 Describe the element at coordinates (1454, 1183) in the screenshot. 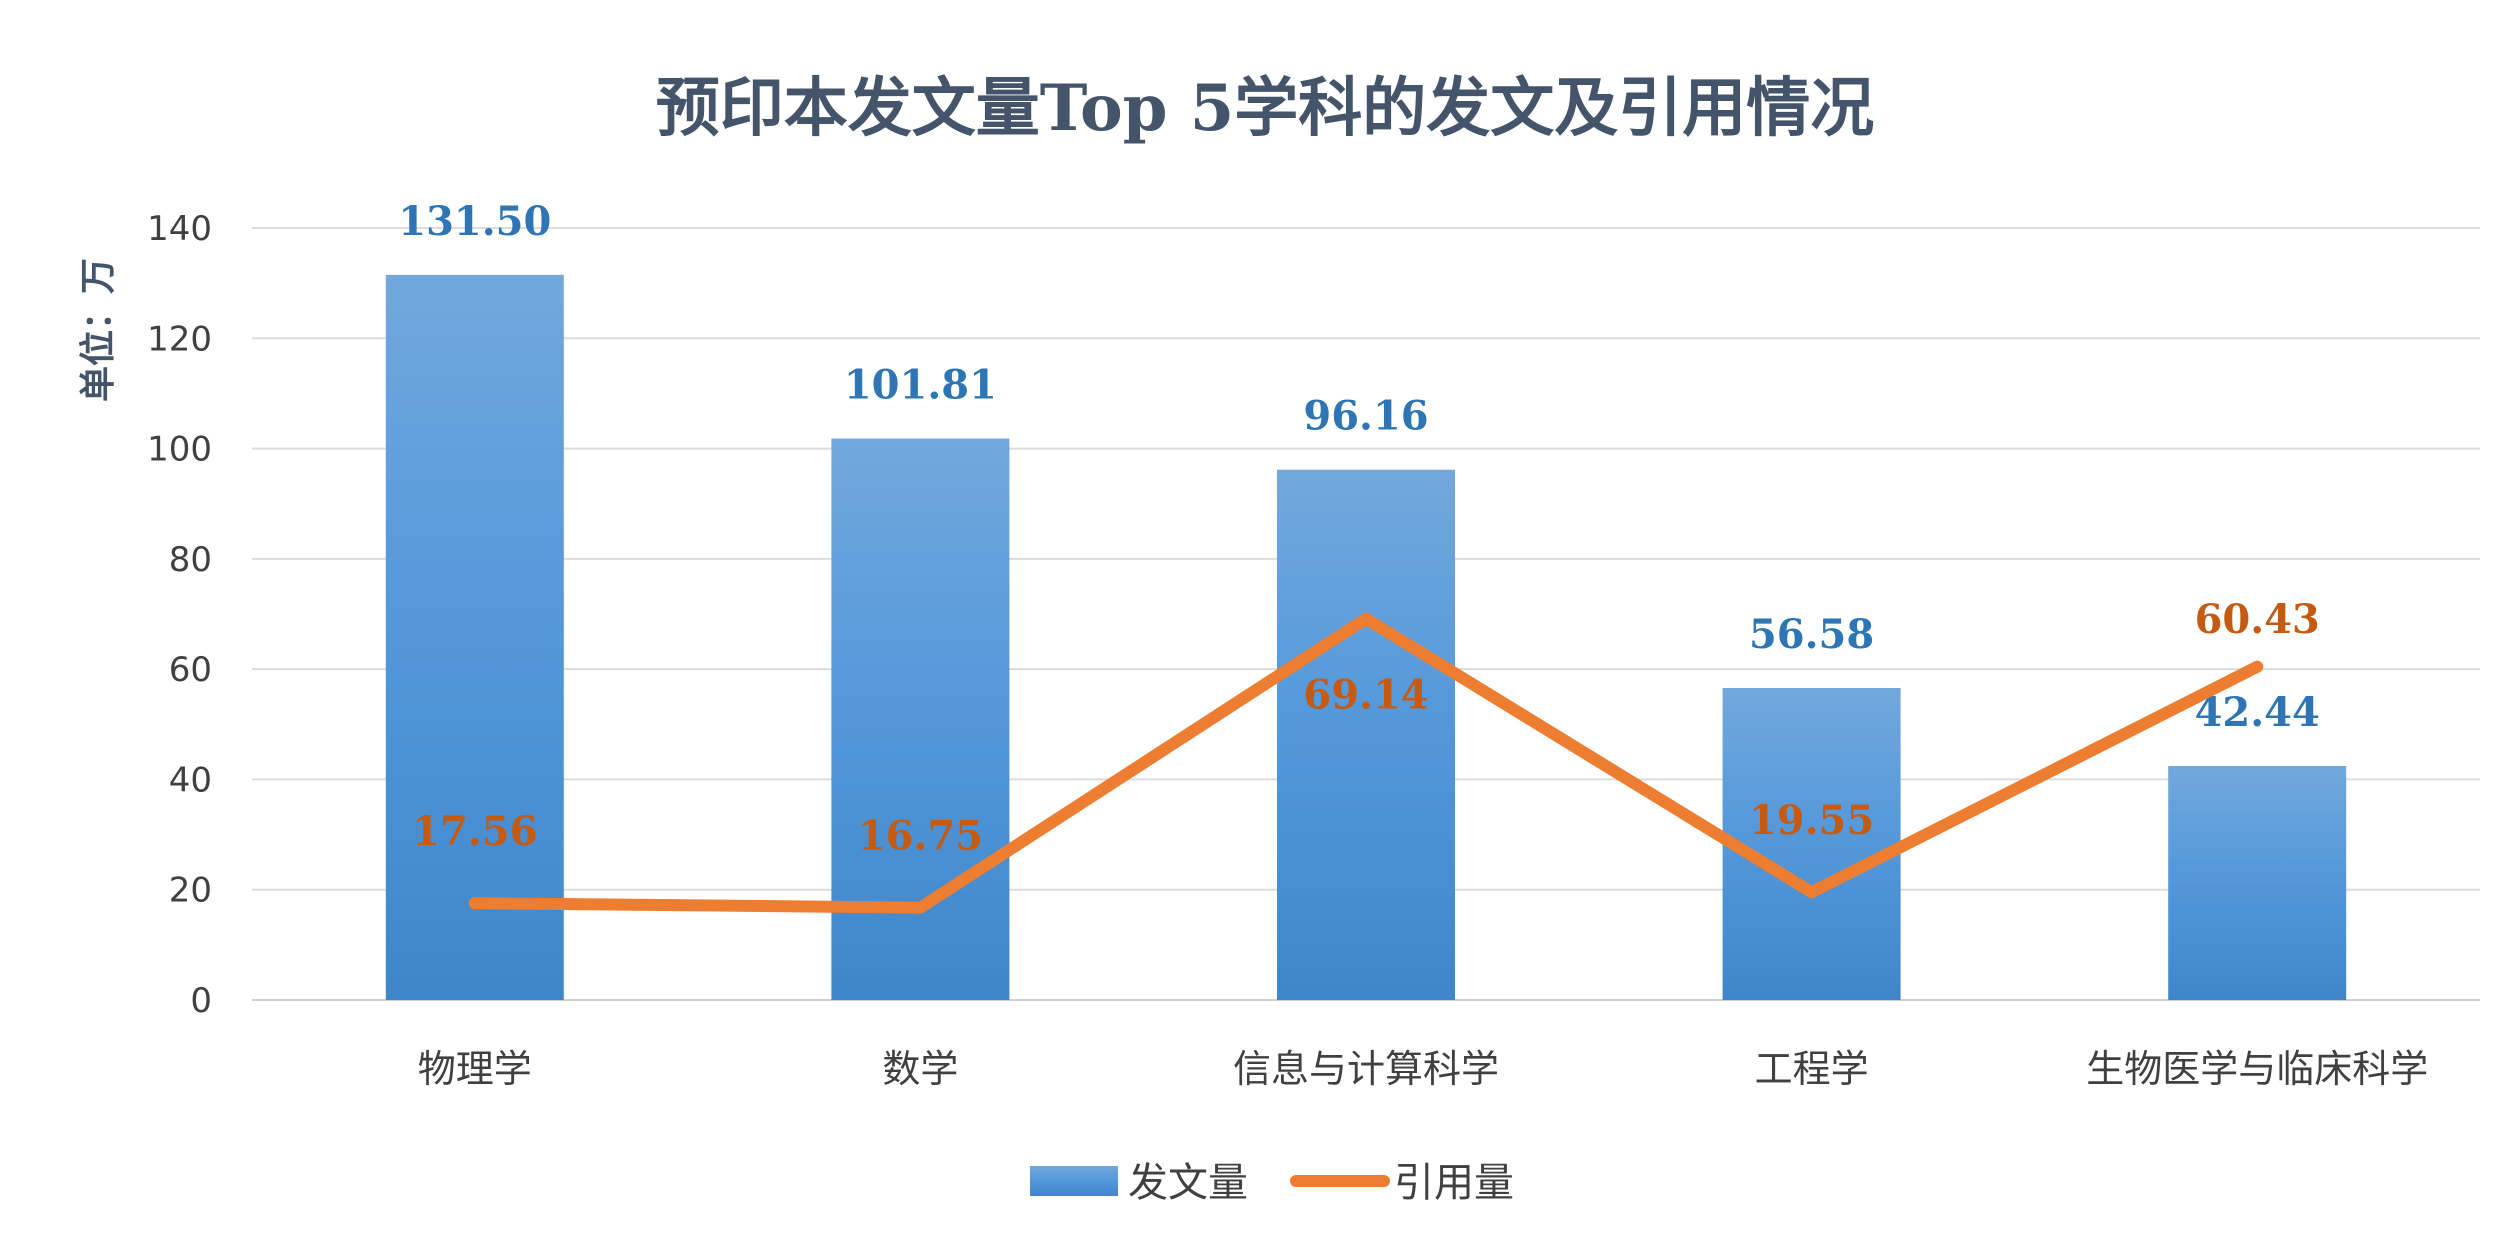

I see `legend-line-label: 引用量` at that location.